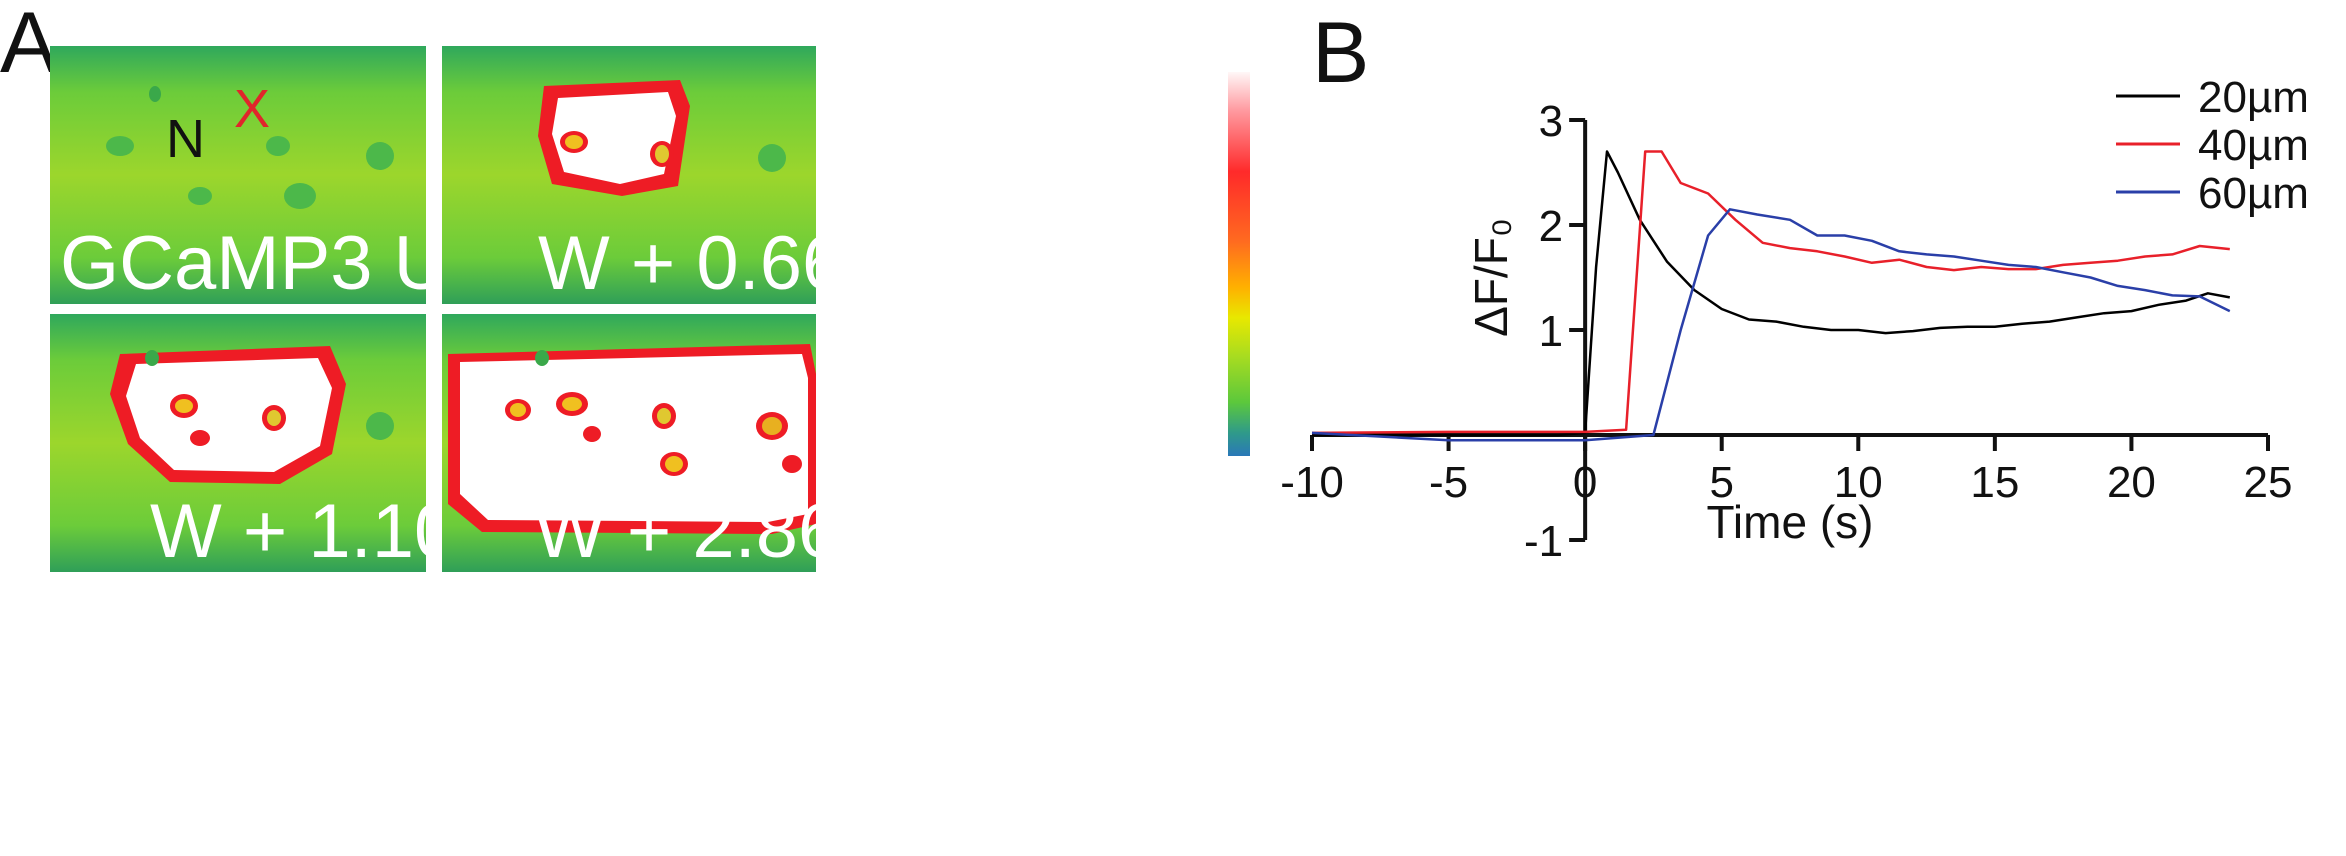  What do you see at coordinates (252, 109) in the screenshot?
I see `wound-site-marker: X` at bounding box center [252, 109].